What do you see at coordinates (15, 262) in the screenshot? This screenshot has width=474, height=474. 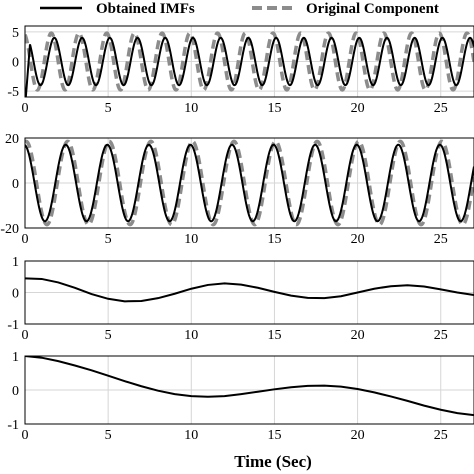 I see `panel-3-ytick-0: 1` at bounding box center [15, 262].